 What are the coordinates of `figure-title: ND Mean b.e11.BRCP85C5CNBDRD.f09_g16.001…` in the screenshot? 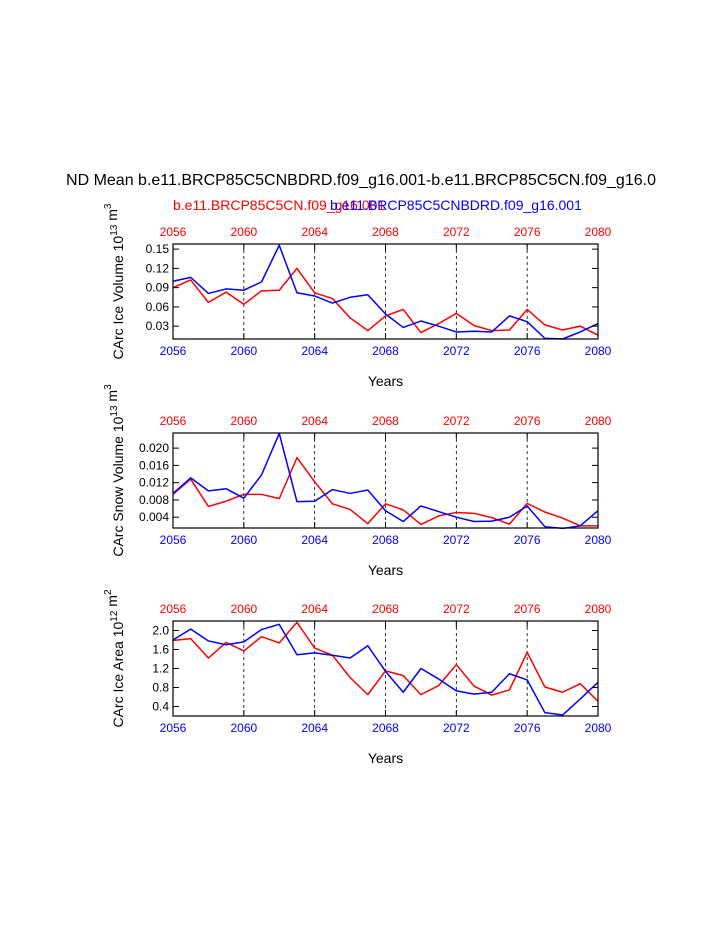 It's located at (361, 180).